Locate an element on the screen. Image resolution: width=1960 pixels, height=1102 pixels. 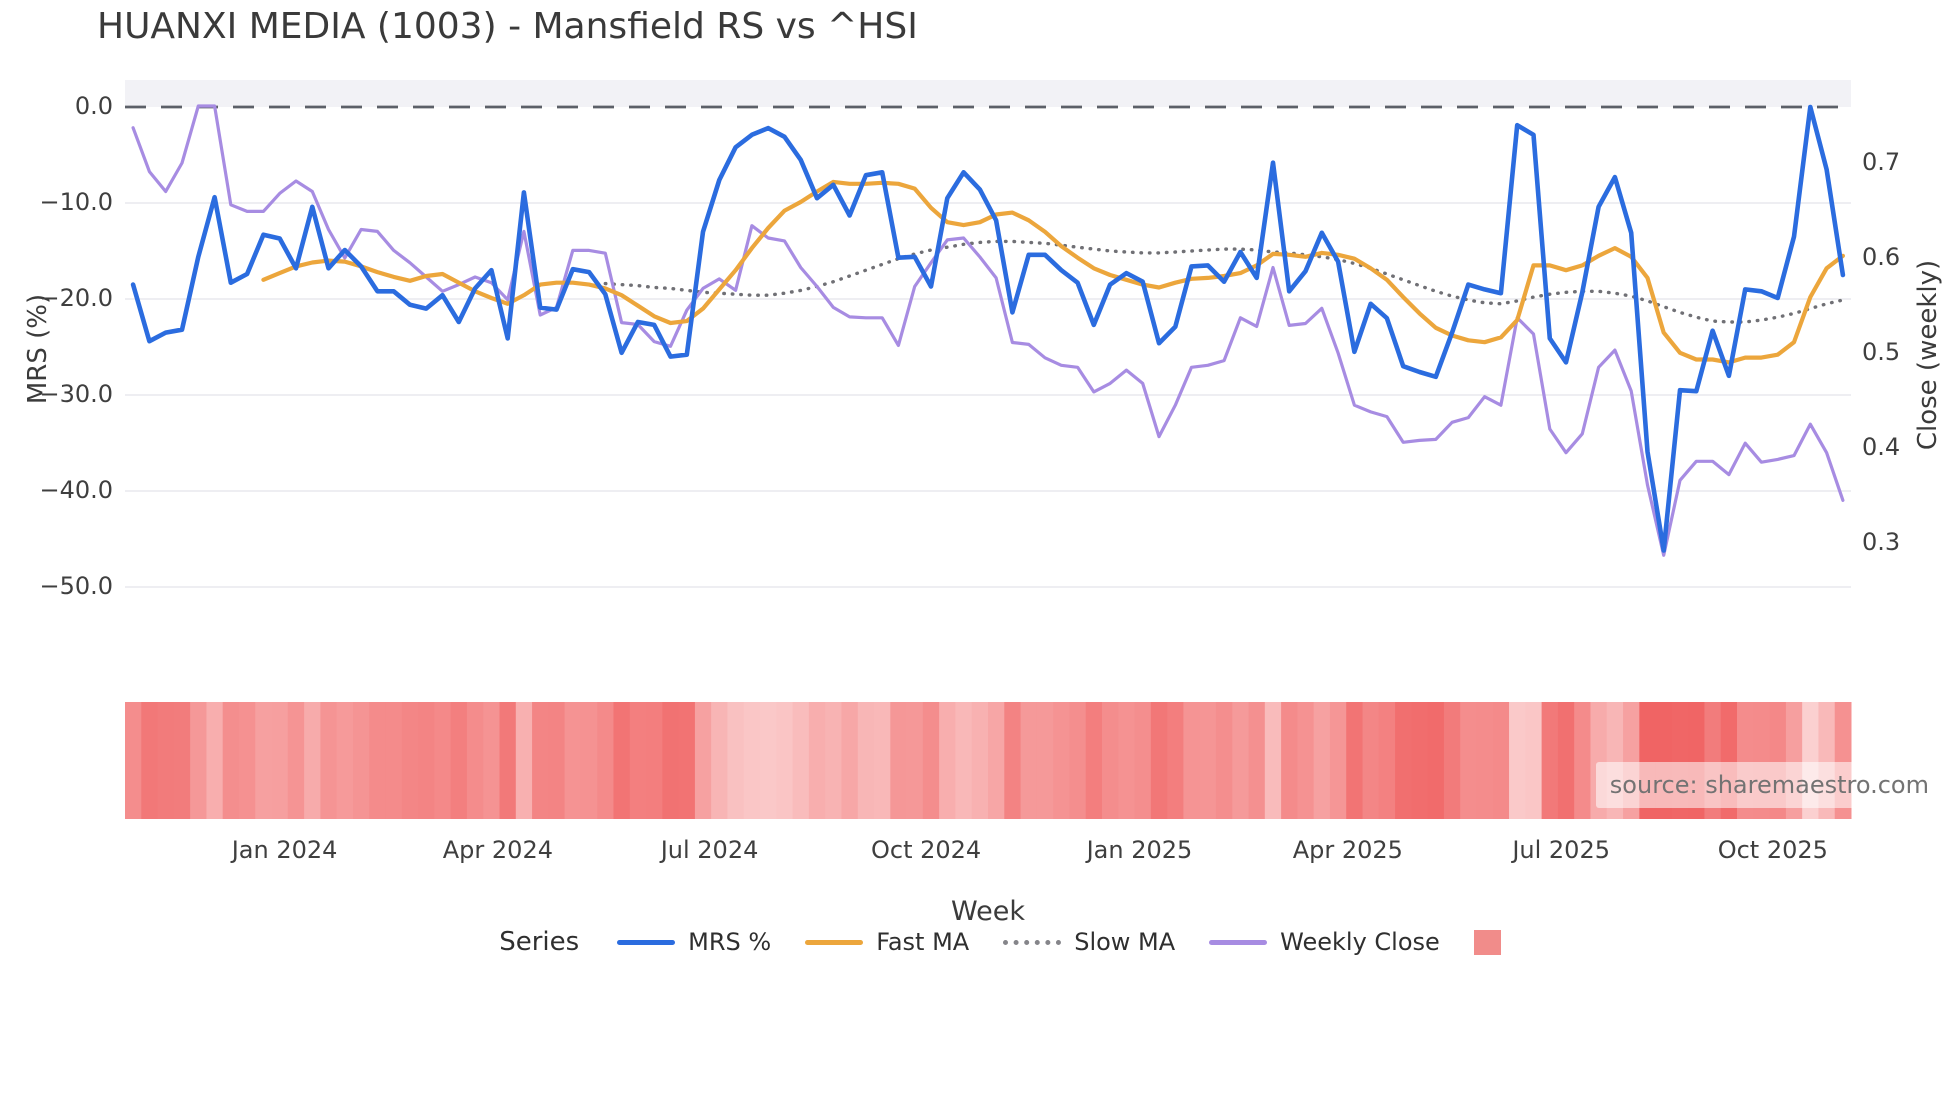
weekly-close-swatch-icon is located at coordinates (1238, 942).